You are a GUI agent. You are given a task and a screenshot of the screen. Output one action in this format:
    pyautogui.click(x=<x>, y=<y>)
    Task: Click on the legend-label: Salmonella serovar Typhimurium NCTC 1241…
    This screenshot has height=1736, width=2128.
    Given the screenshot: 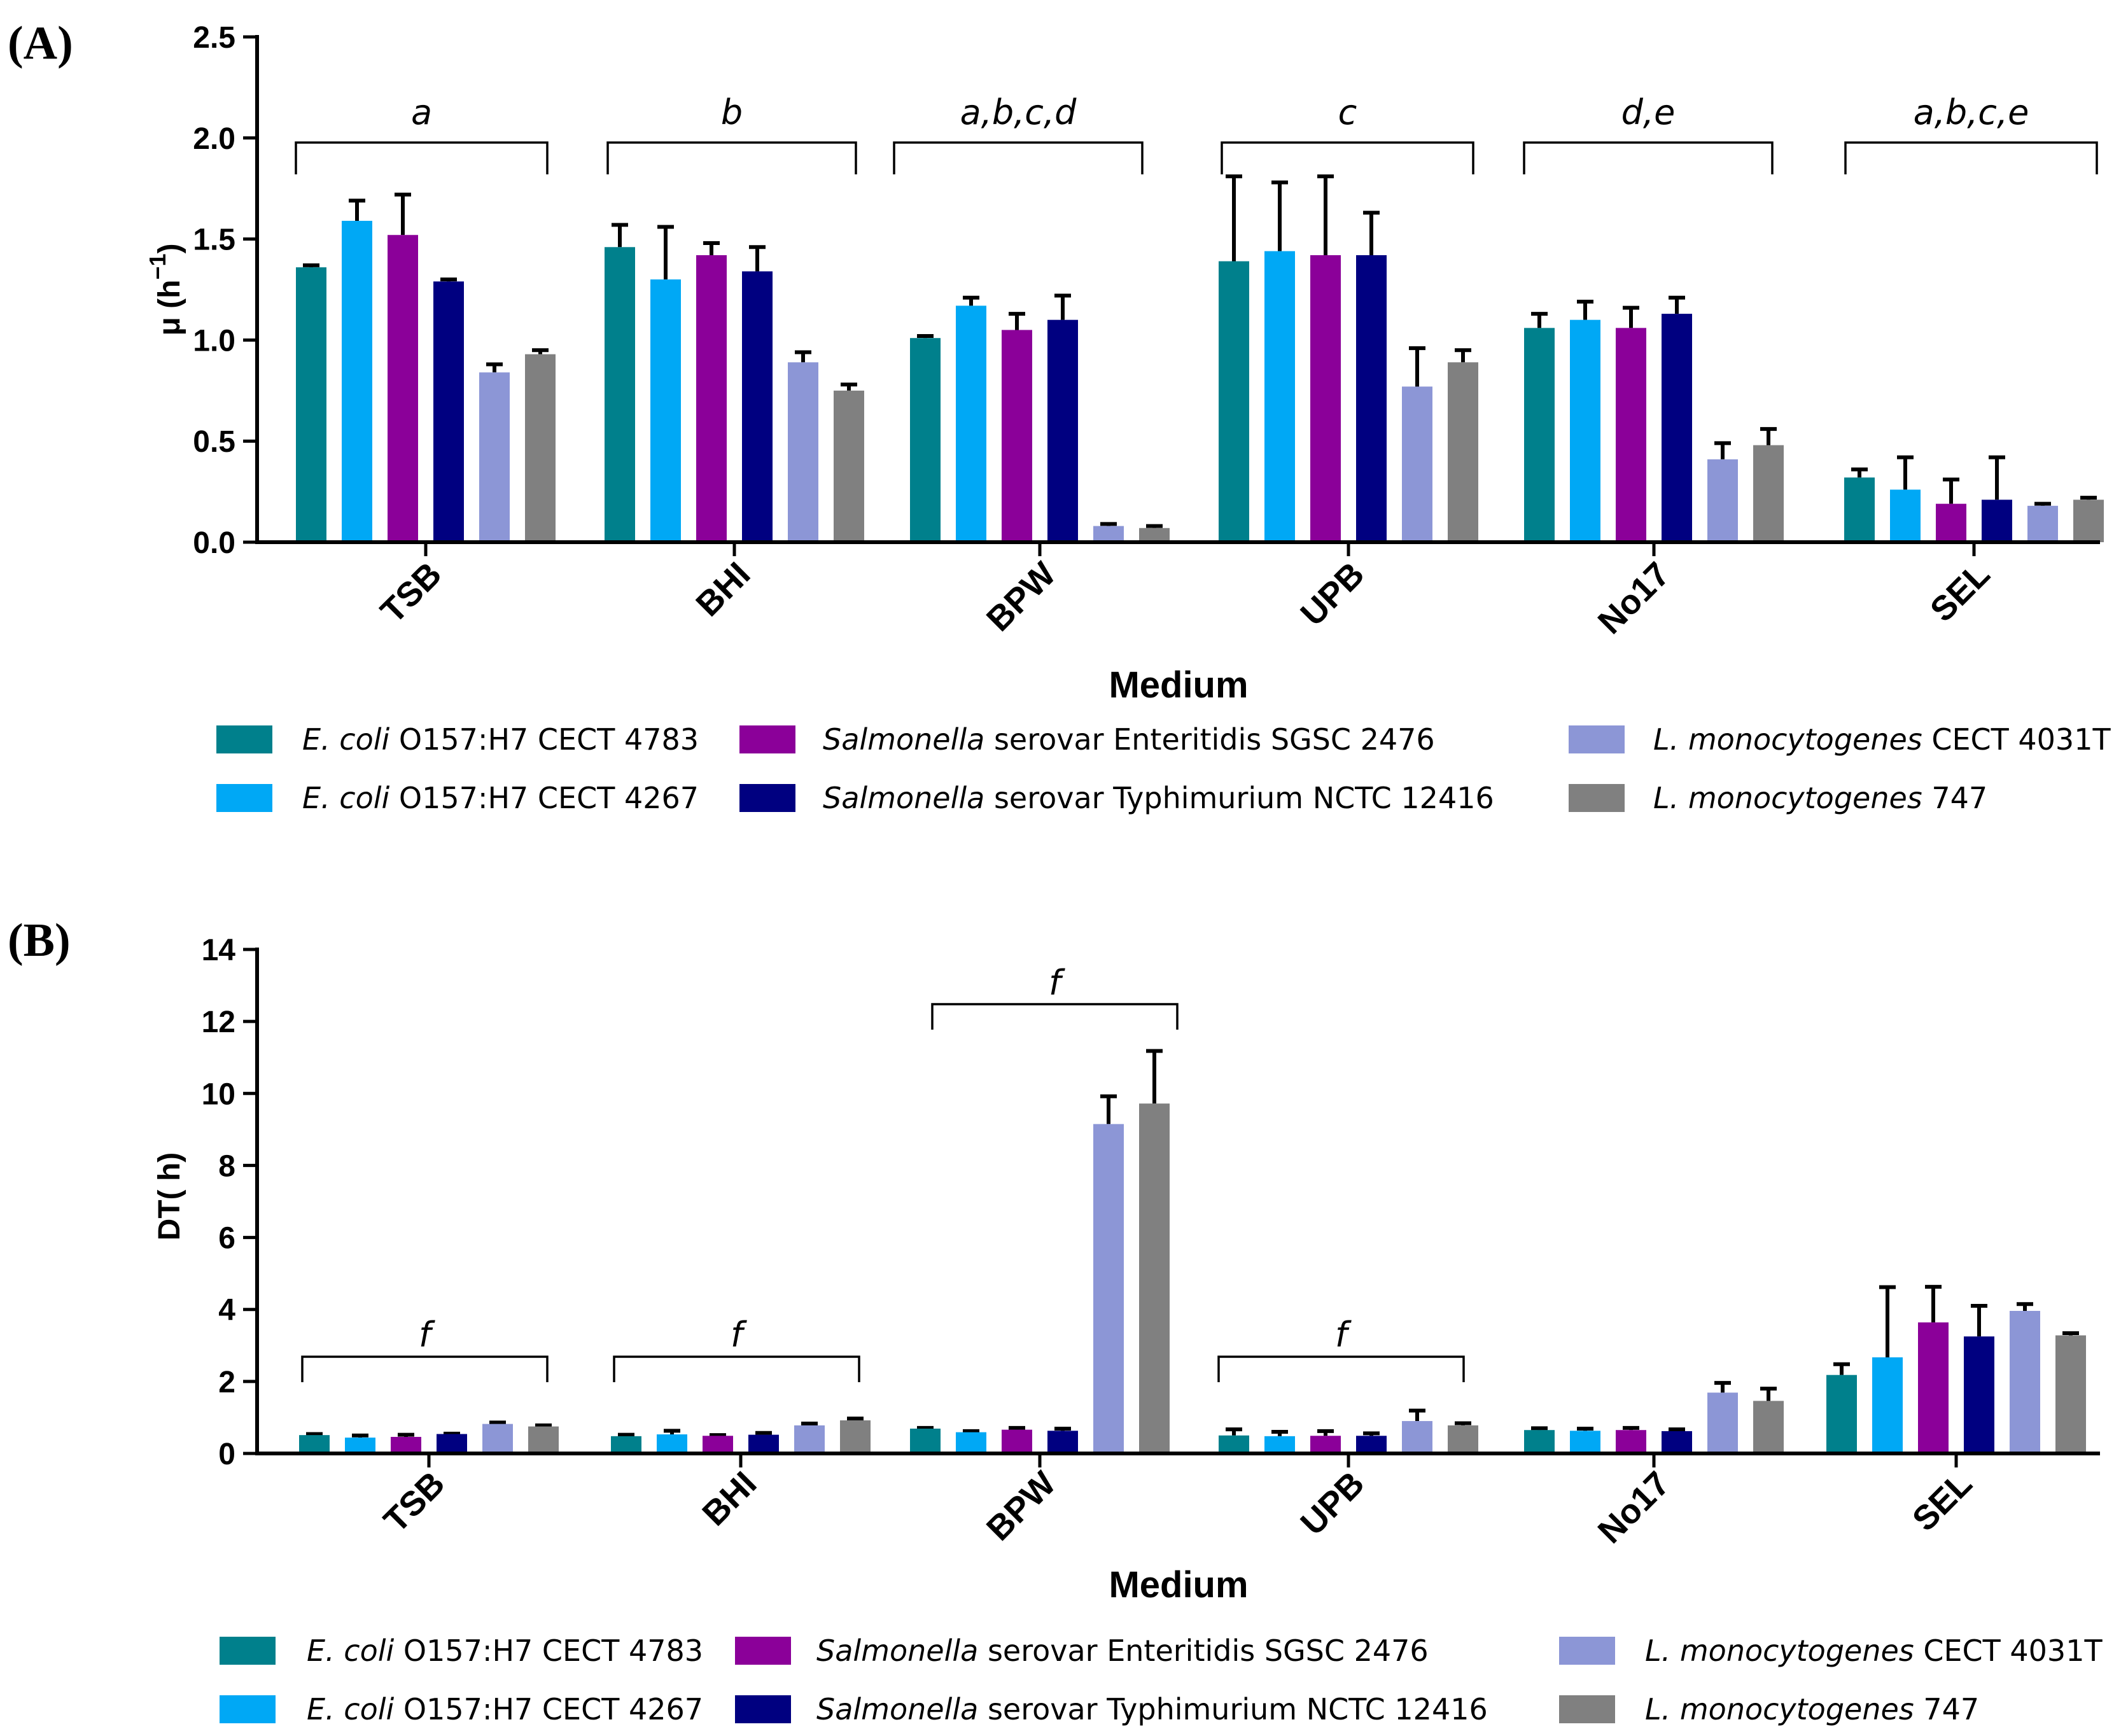 What is the action you would take?
    pyautogui.click(x=1158, y=798)
    